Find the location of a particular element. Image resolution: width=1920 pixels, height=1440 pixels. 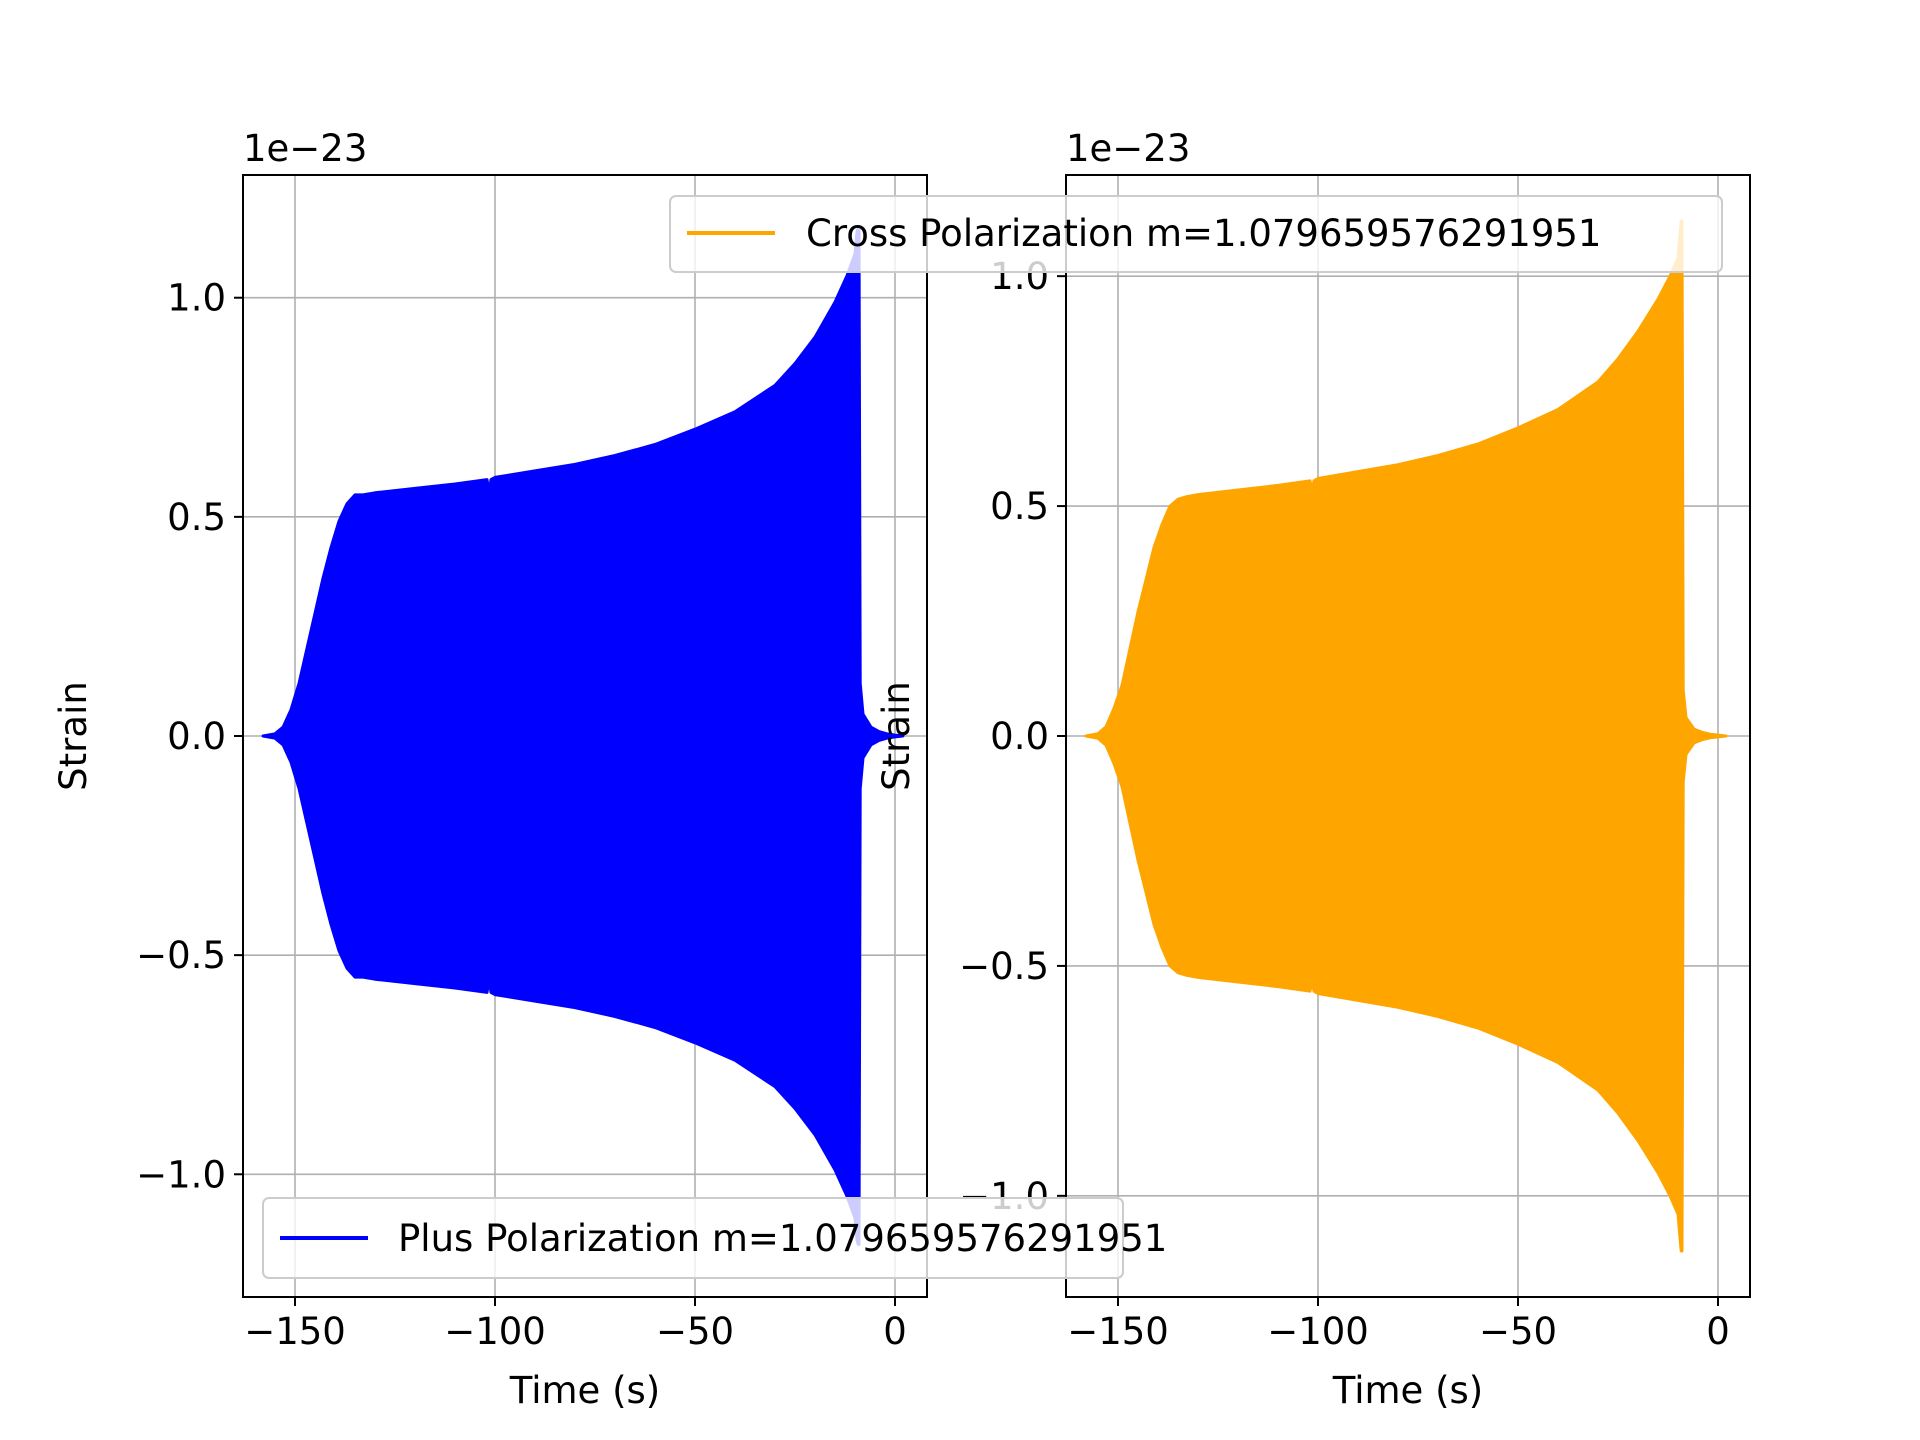

left-offset-label: 1e−23 is located at coordinates (305, 148).